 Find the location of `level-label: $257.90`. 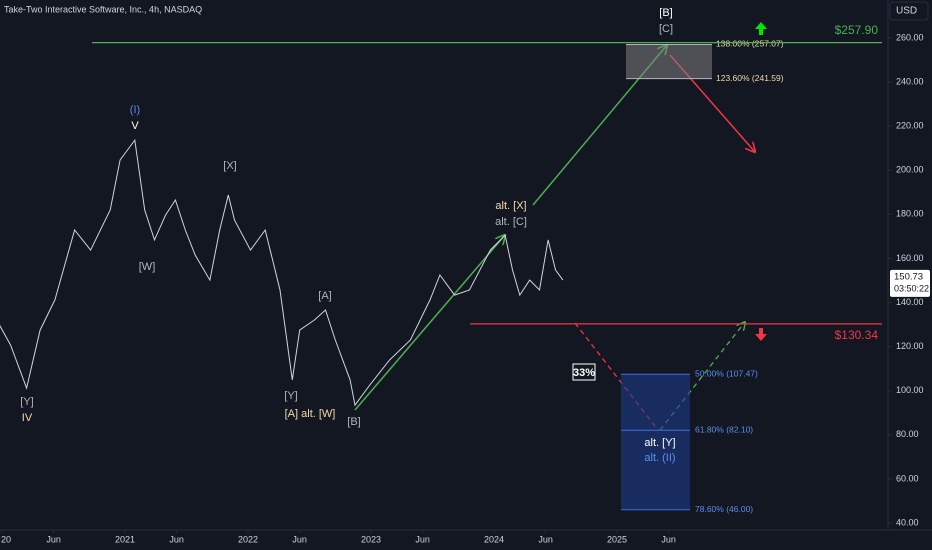

level-label: $257.90 is located at coordinates (857, 30).